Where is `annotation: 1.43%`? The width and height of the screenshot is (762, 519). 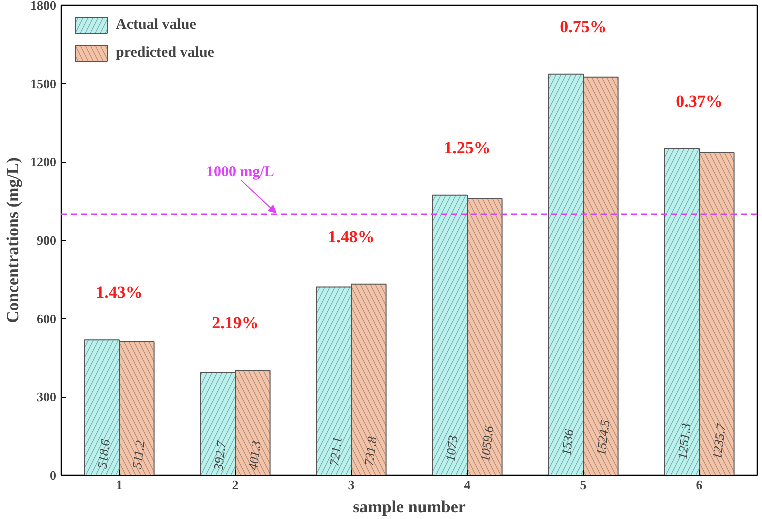 annotation: 1.43% is located at coordinates (119, 292).